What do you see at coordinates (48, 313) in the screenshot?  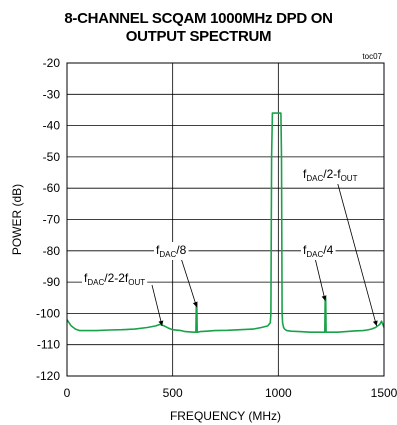 I see `y-tick-label: -100` at bounding box center [48, 313].